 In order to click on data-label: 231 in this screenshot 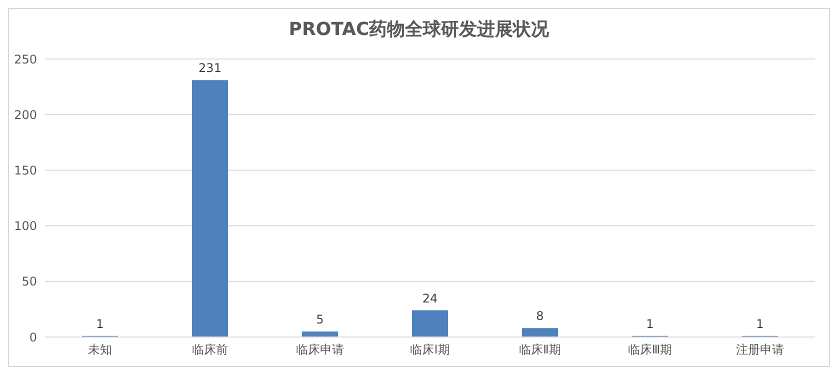, I will do `click(210, 68)`.